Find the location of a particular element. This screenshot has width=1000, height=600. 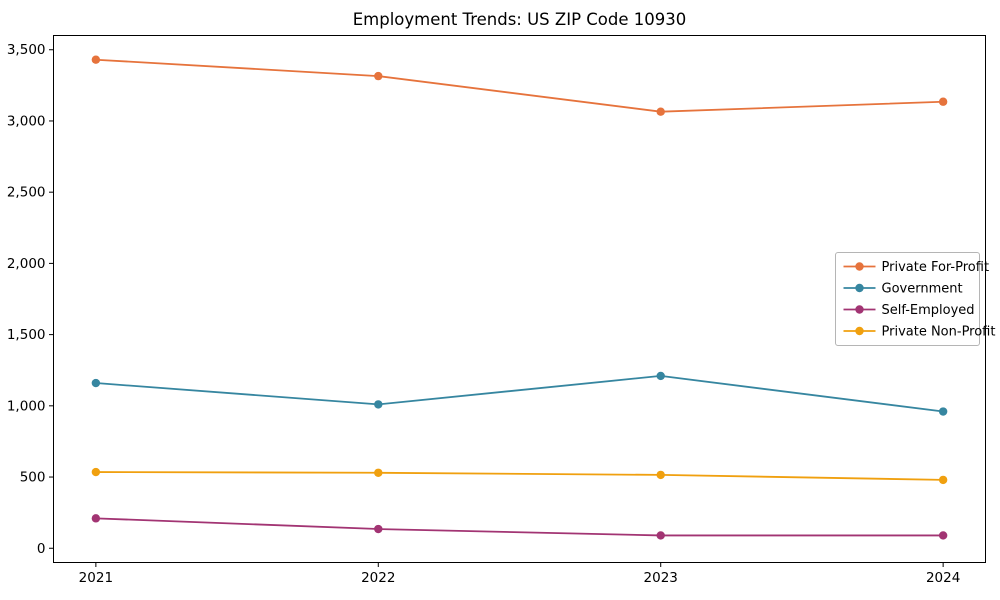

y-tick-label: 3,000 is located at coordinates (26, 121).